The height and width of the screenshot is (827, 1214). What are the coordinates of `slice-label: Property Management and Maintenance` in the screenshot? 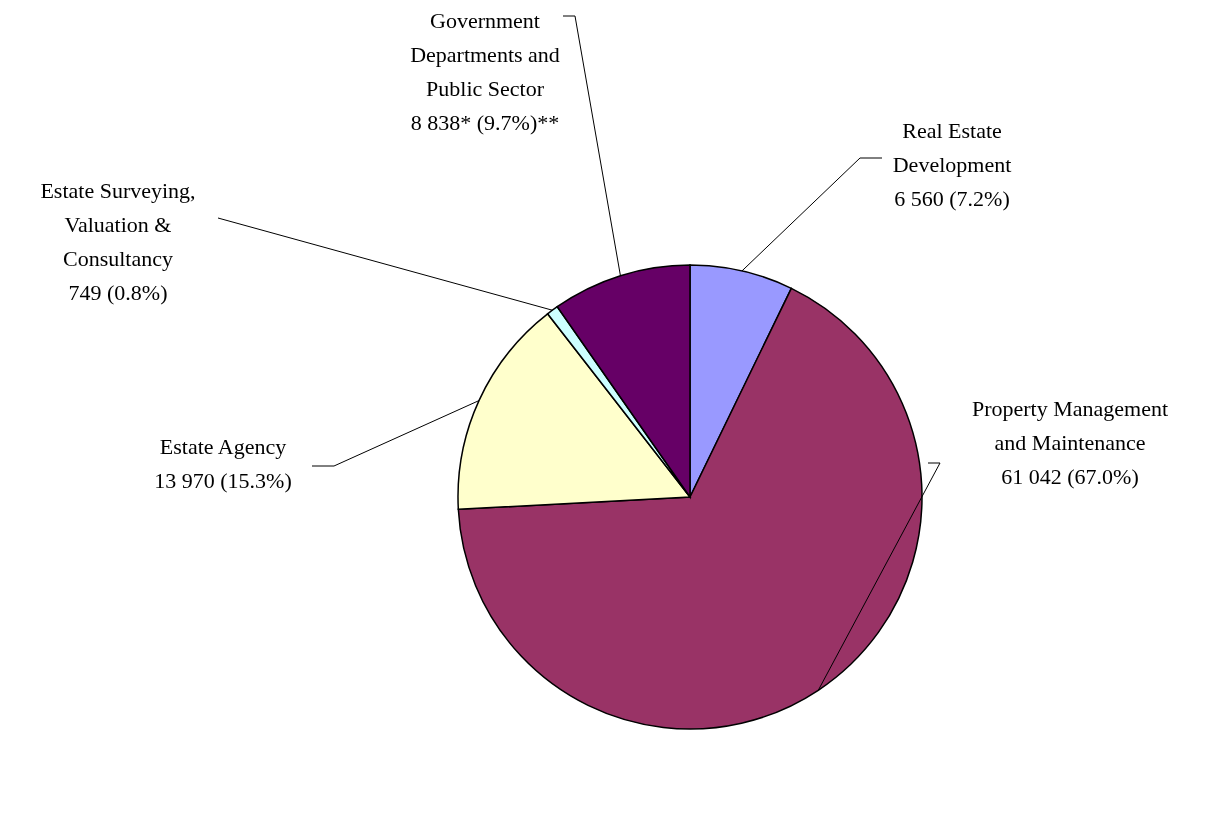 It's located at (1070, 425).